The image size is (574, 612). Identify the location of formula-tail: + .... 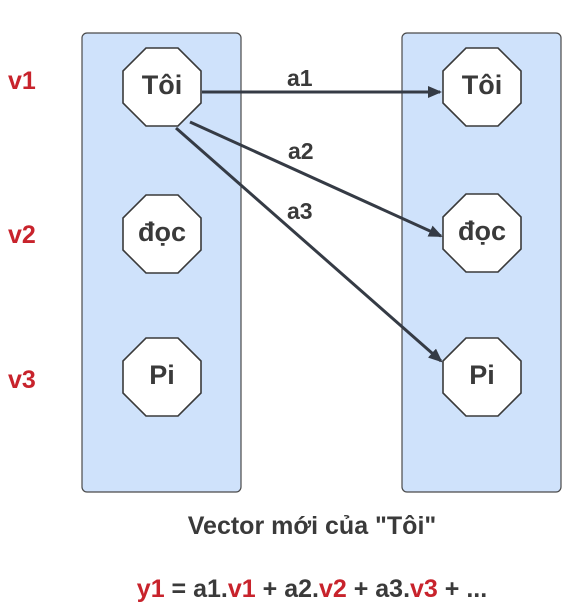
(462, 589).